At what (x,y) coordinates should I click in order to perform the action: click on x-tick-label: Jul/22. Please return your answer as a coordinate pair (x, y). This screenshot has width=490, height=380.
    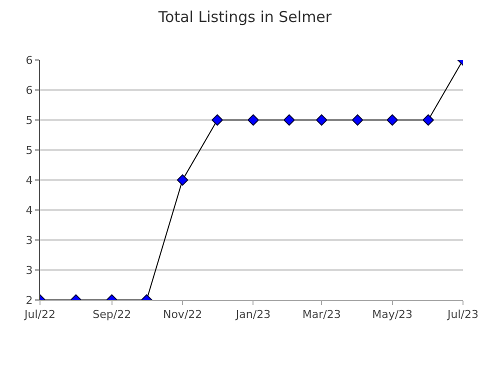
    Looking at the image, I should click on (40, 315).